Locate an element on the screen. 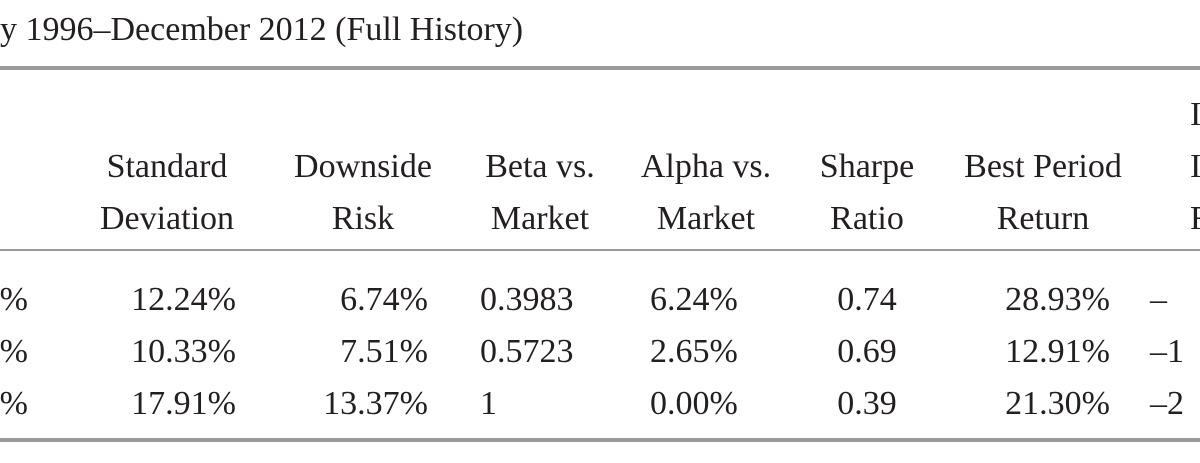  column-header: Risk is located at coordinates (363, 218).